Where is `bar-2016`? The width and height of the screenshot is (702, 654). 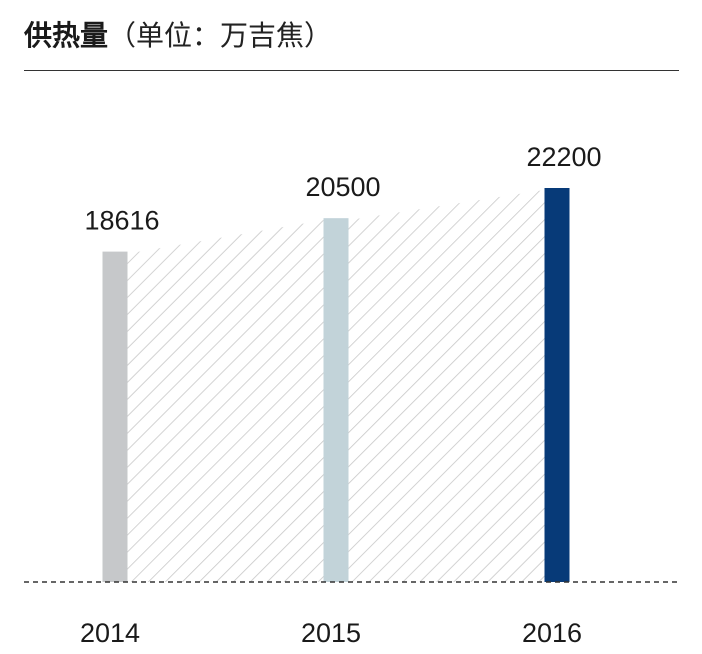 bar-2016 is located at coordinates (557, 385).